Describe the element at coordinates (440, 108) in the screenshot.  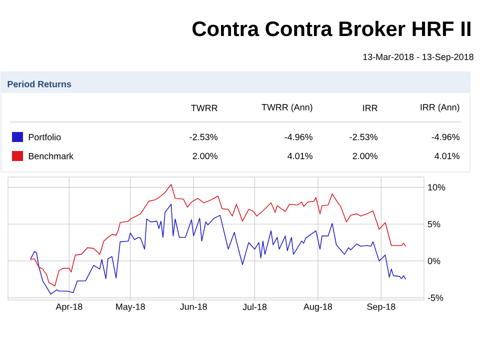
I see `text: IRR (Ann)` at that location.